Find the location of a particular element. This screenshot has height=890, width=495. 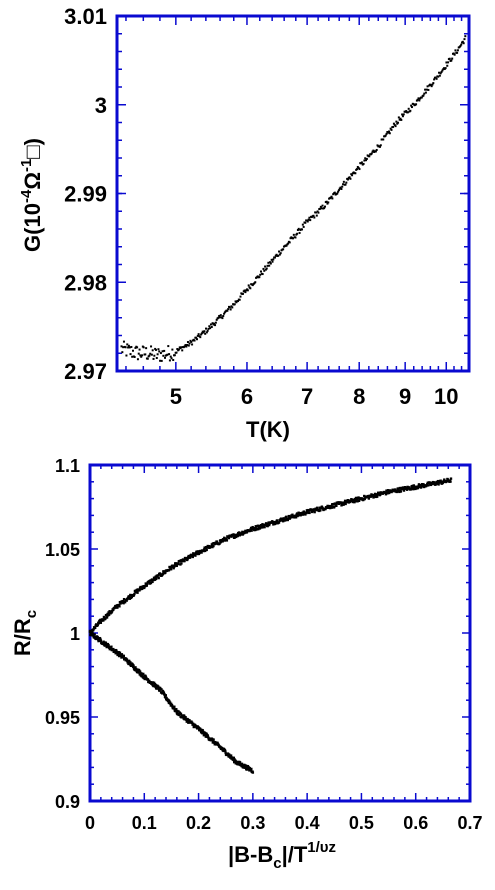

chart2-x-tick-label: 0.3 is located at coordinates (252, 823).